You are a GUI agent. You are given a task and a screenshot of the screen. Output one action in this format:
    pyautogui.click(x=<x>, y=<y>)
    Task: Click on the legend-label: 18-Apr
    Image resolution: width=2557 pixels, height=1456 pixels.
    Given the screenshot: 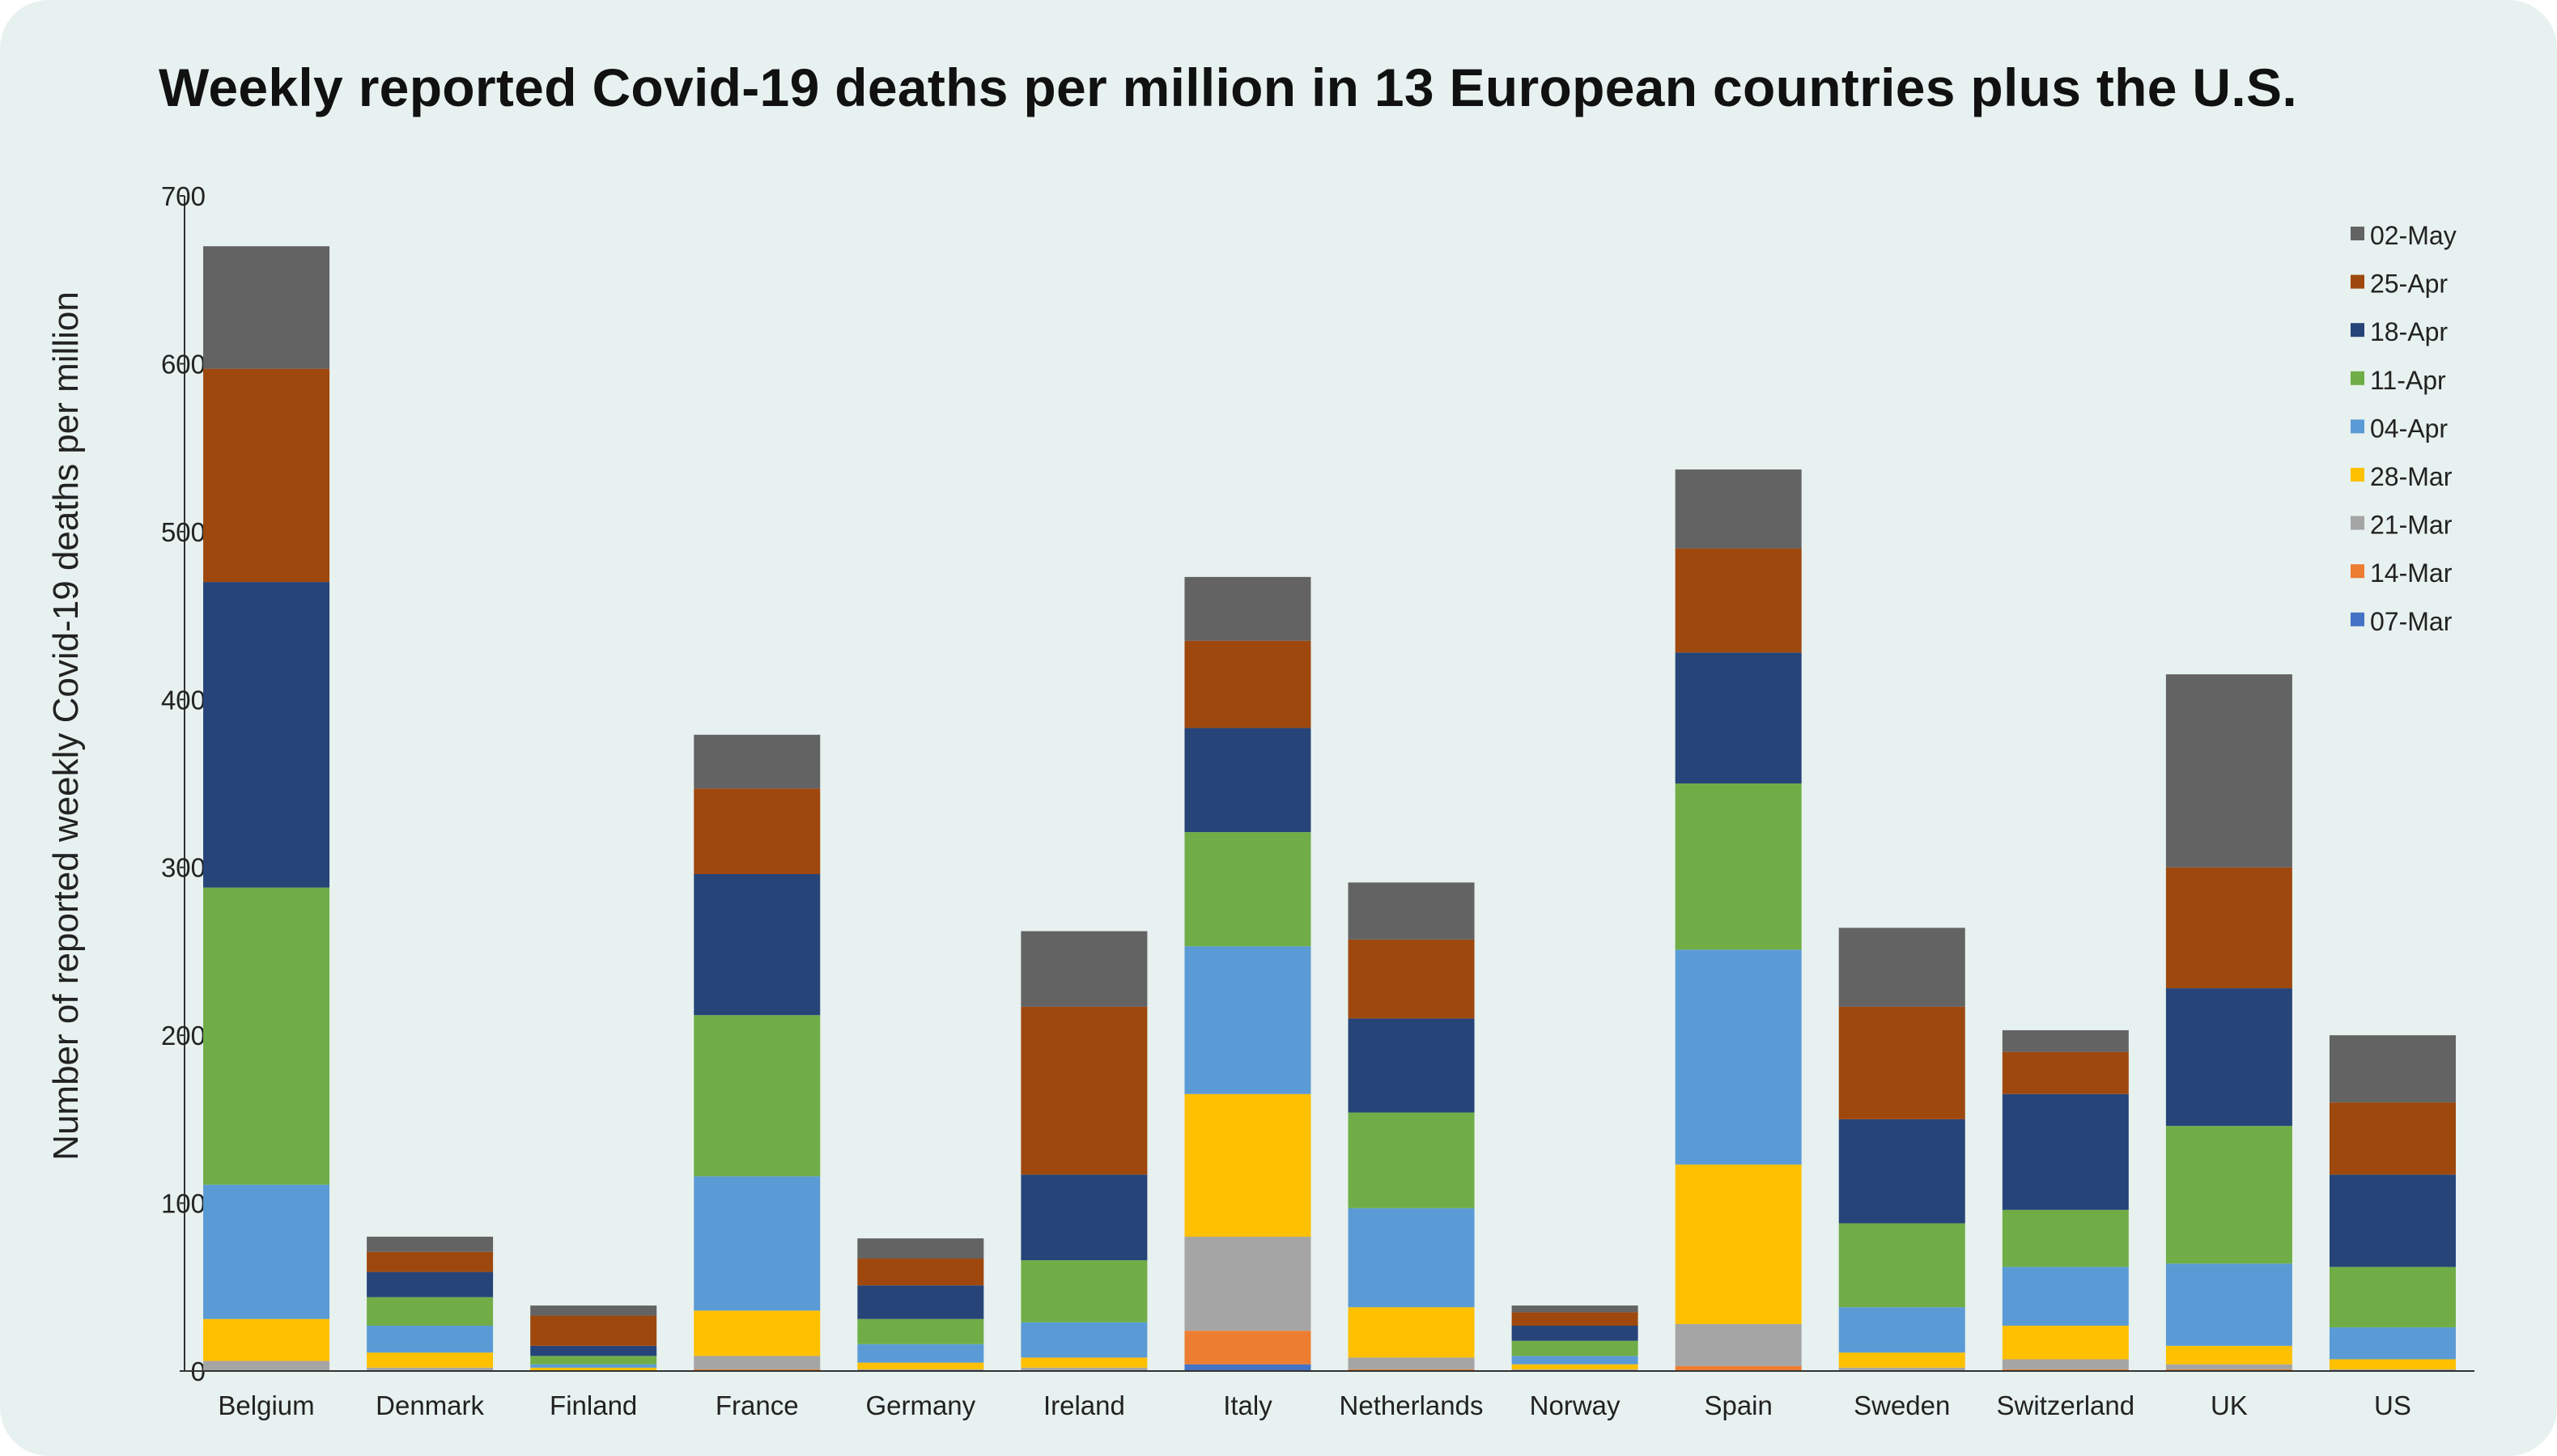 What is the action you would take?
    pyautogui.click(x=2409, y=331)
    